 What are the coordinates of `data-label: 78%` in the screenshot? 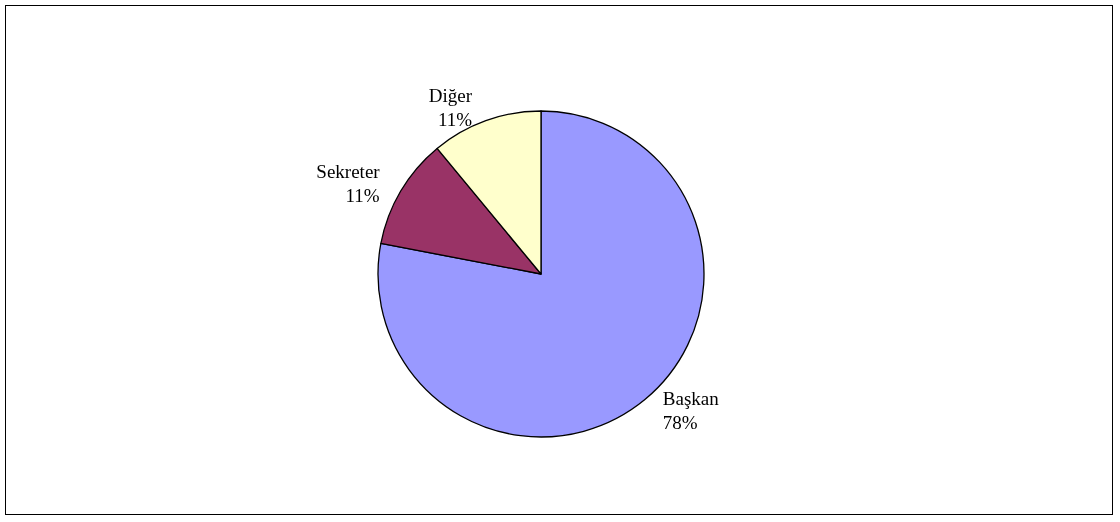 It's located at (680, 422).